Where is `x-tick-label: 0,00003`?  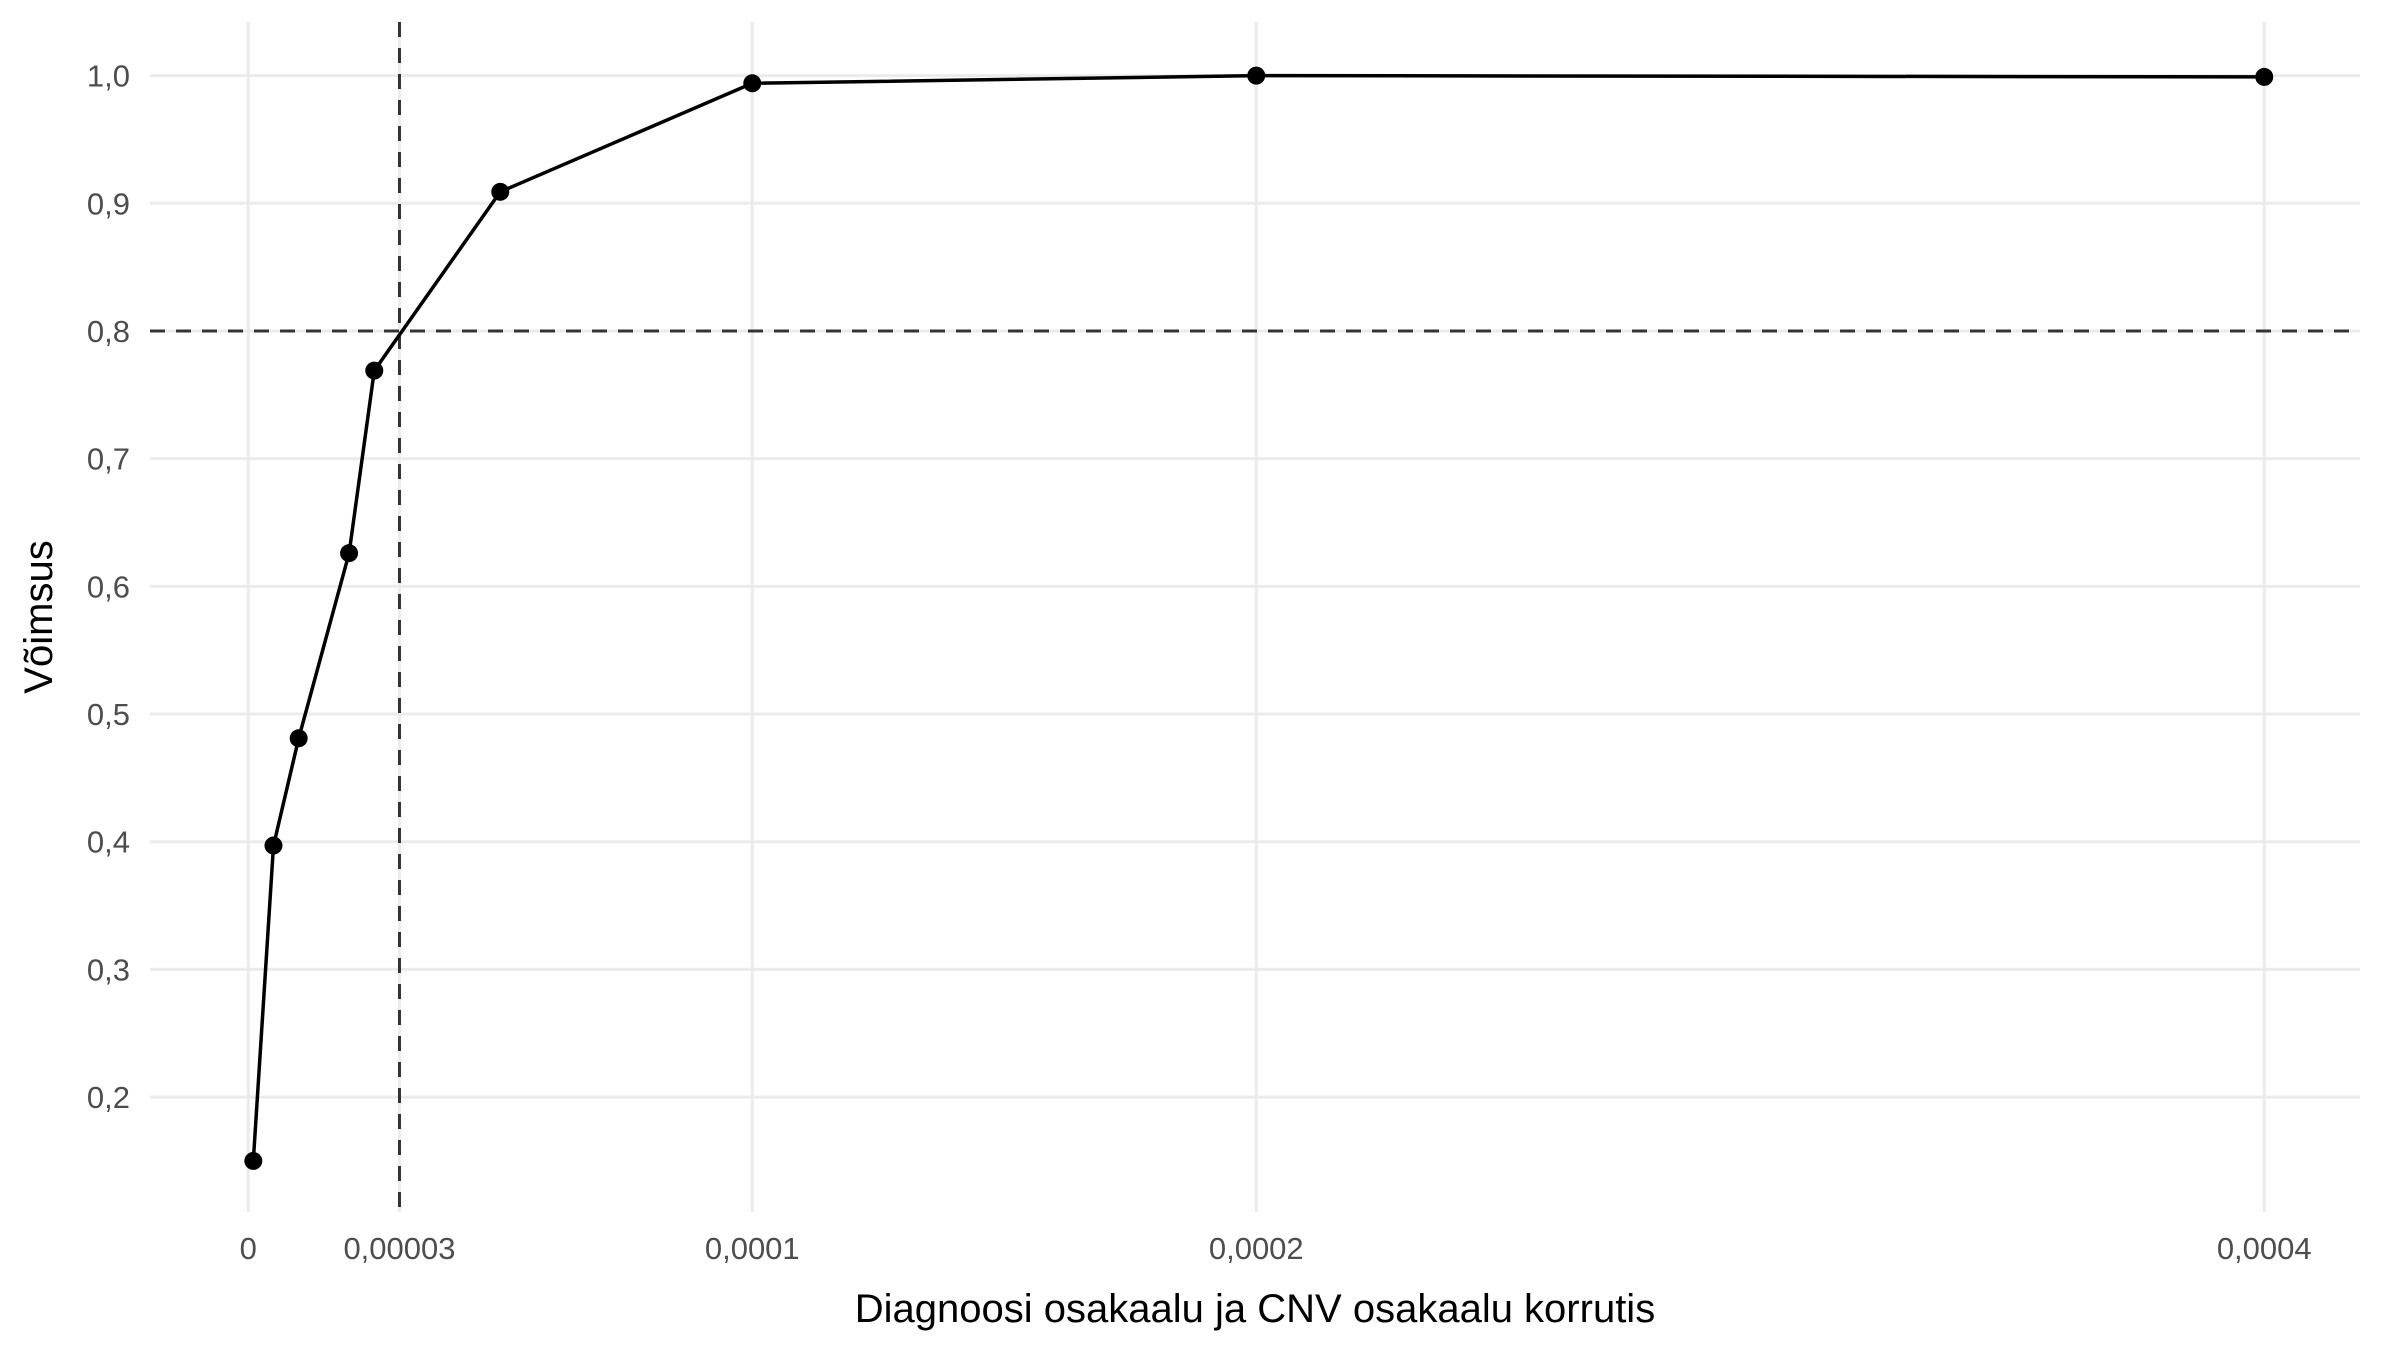 x-tick-label: 0,00003 is located at coordinates (399, 1248).